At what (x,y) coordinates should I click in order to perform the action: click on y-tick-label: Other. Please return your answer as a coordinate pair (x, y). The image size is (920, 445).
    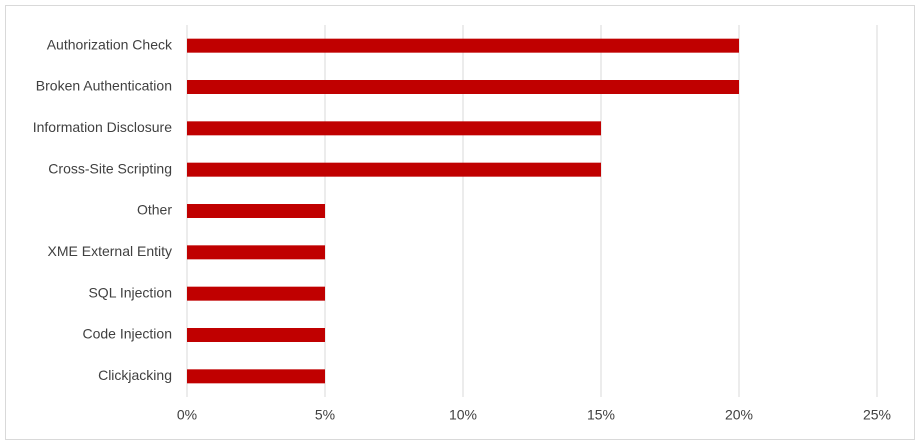
    Looking at the image, I should click on (154, 210).